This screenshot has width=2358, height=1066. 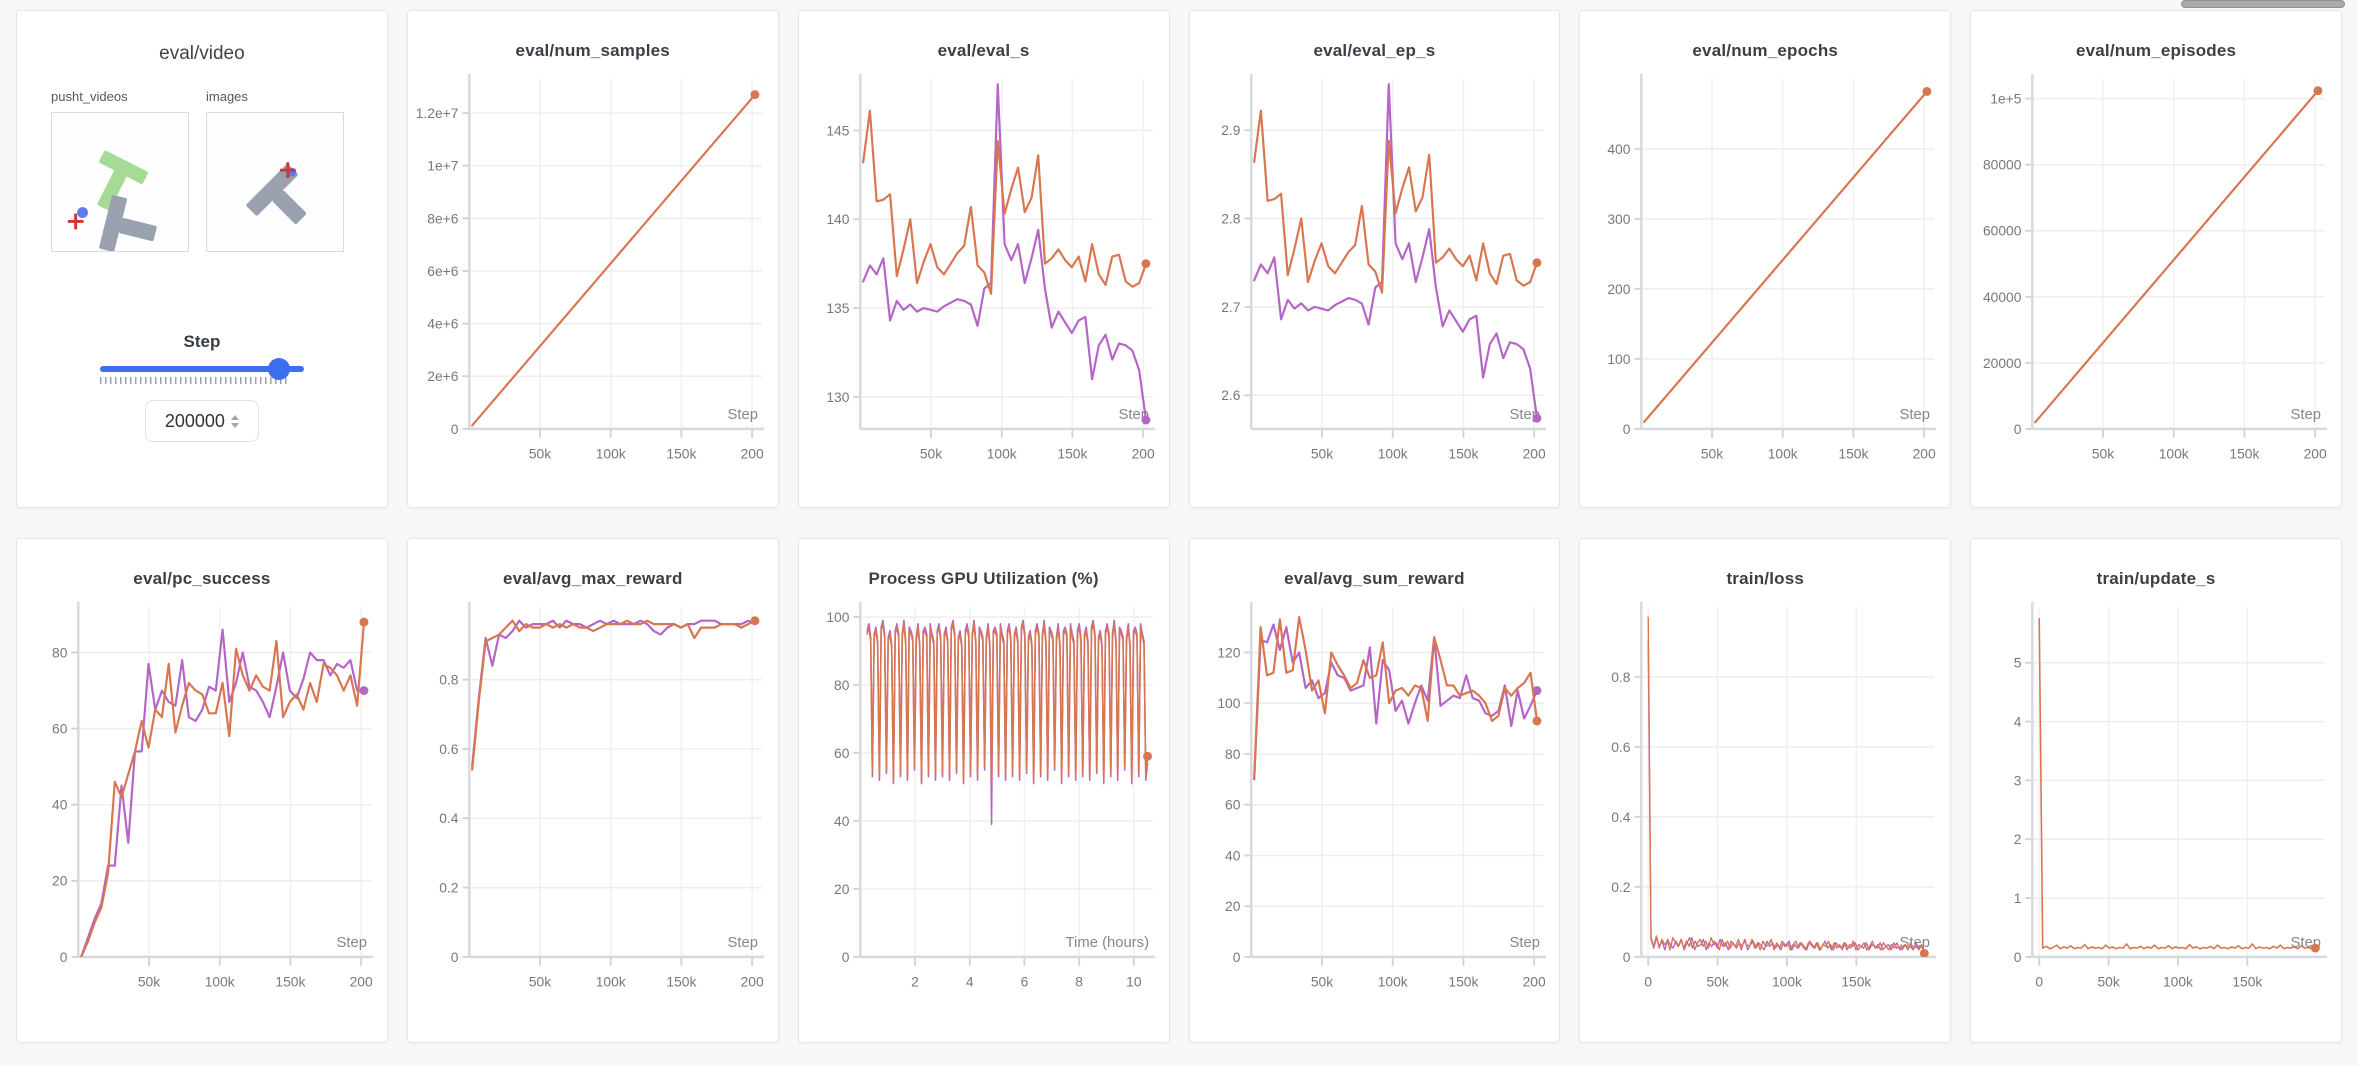 I want to click on images-thumbnail, so click(x=275, y=182).